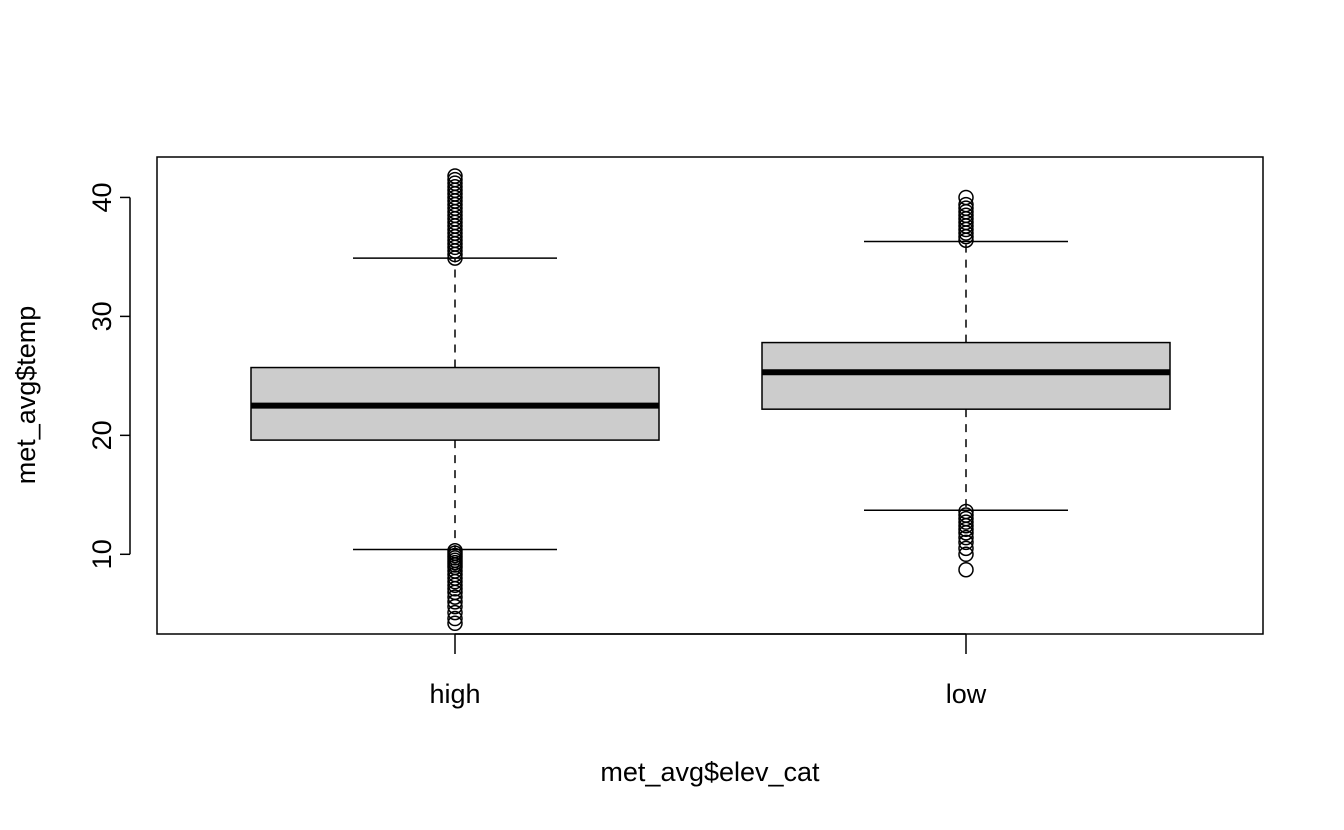 Image resolution: width=1344 pixels, height=830 pixels. Describe the element at coordinates (708, 671) in the screenshot. I see `x-axis: high low` at that location.